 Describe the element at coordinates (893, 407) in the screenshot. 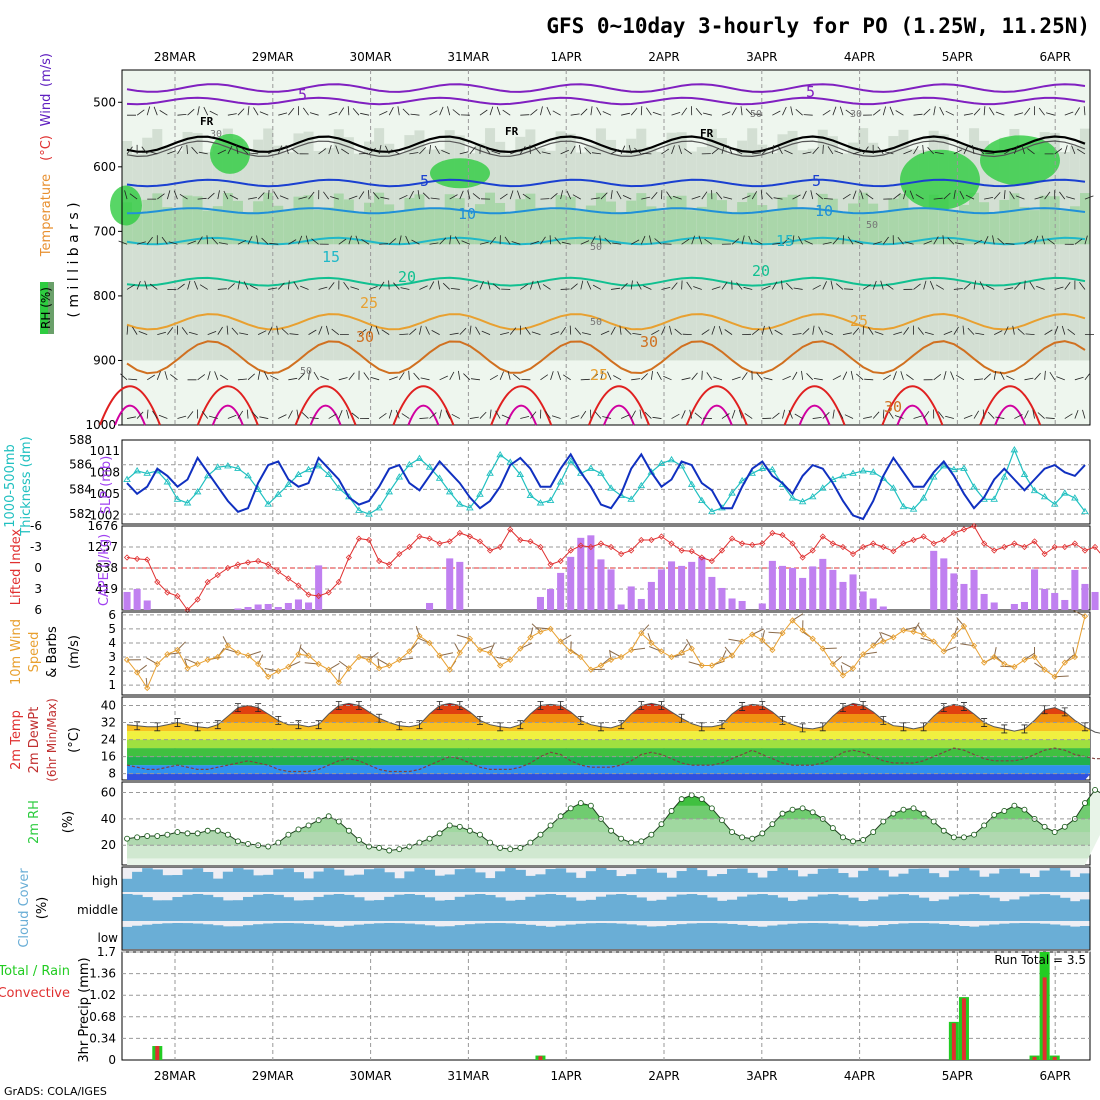

I see `temp-contour-label: 30` at that location.